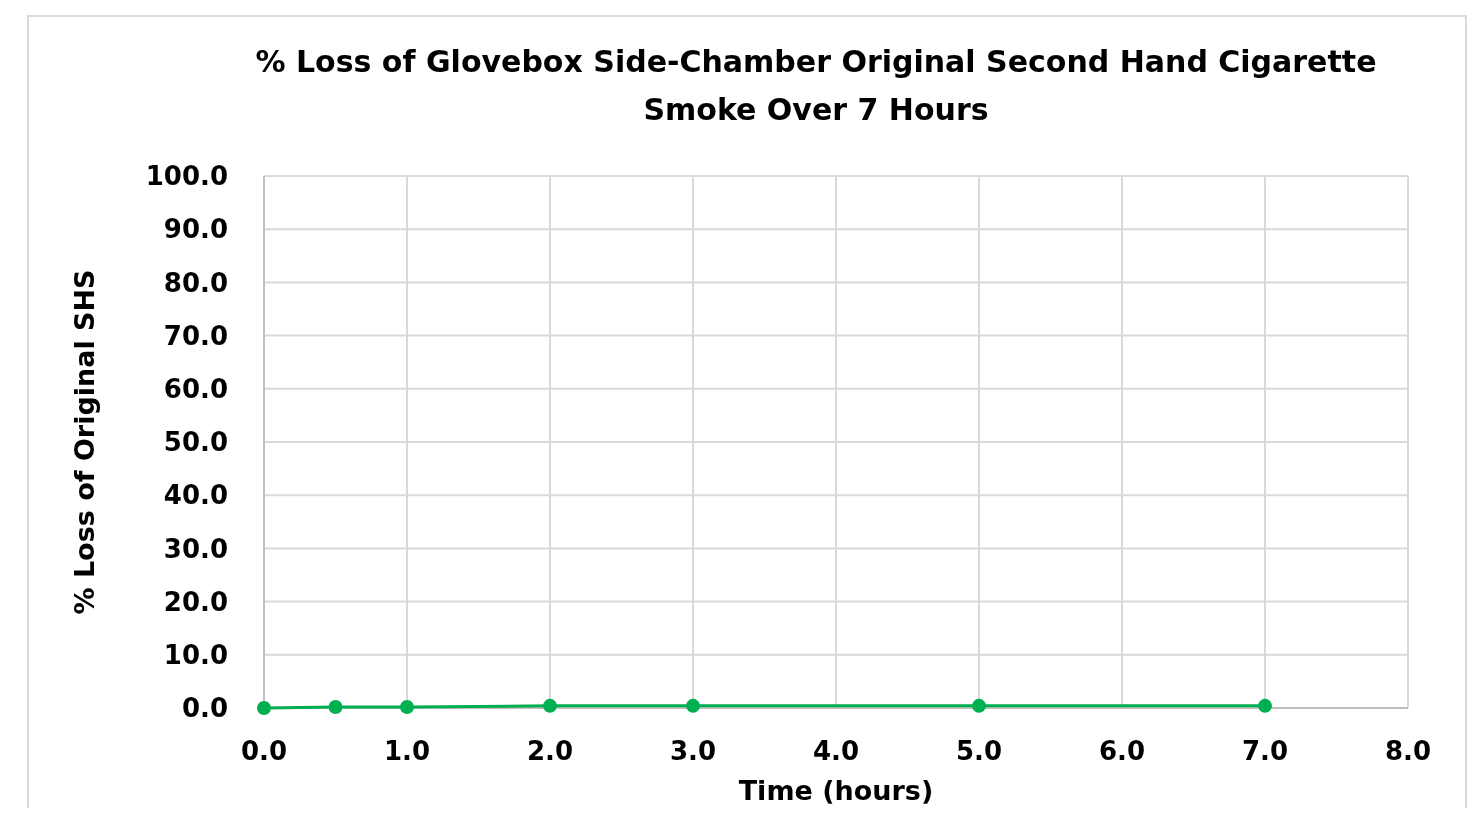 The image size is (1478, 829). What do you see at coordinates (407, 751) in the screenshot?
I see `x-tick-label: 1.0` at bounding box center [407, 751].